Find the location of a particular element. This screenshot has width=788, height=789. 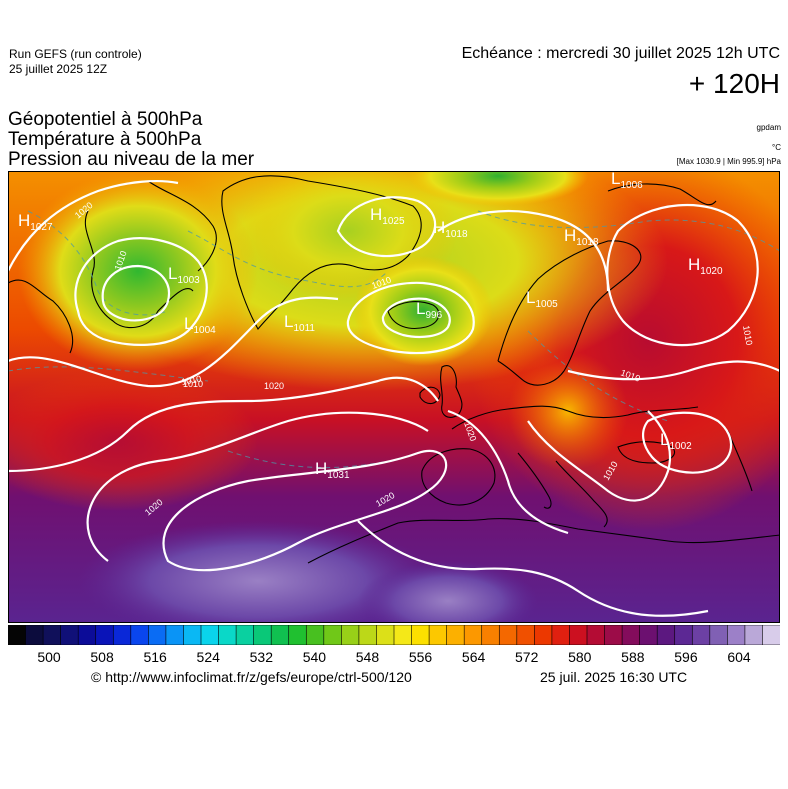

isobar-label: 1020 is located at coordinates (274, 386).